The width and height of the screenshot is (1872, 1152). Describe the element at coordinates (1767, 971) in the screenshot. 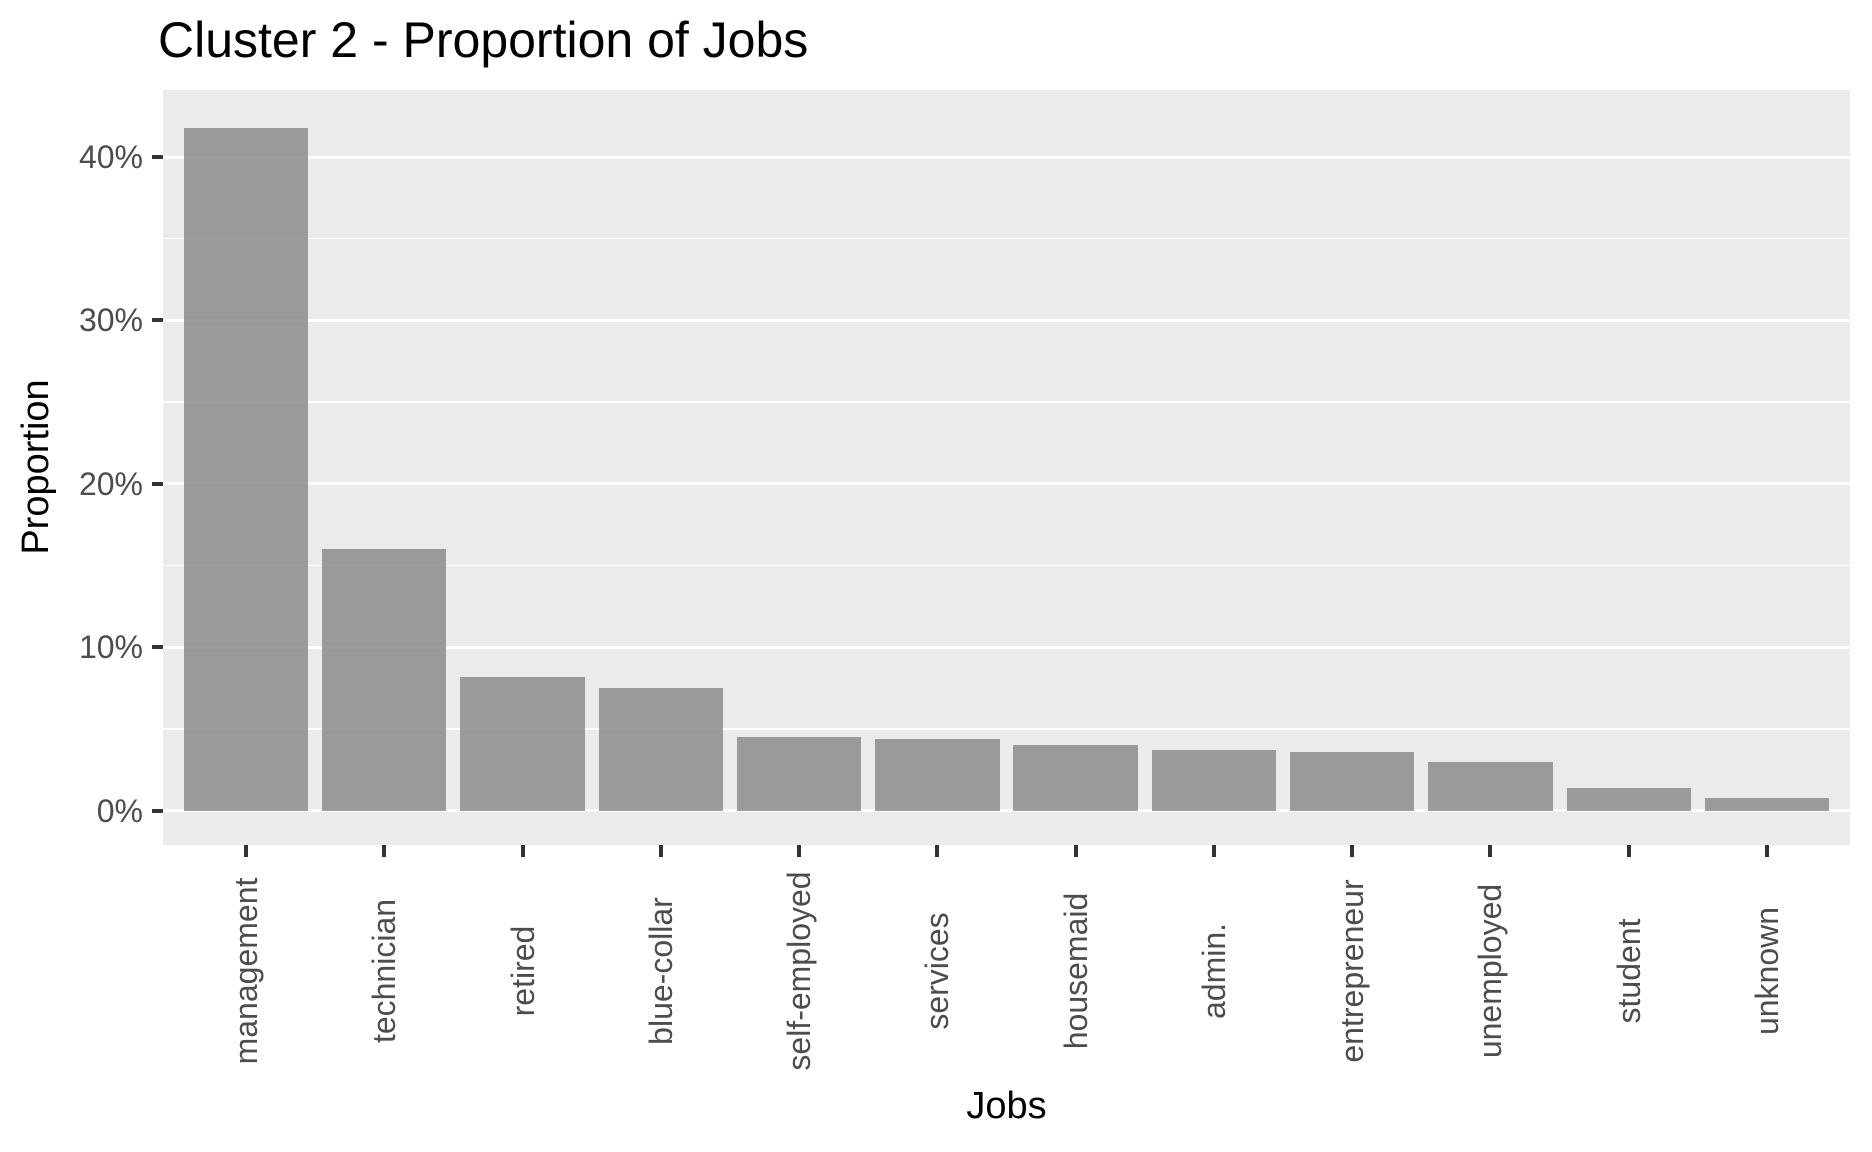

I see `x-tick-label: unknown` at that location.